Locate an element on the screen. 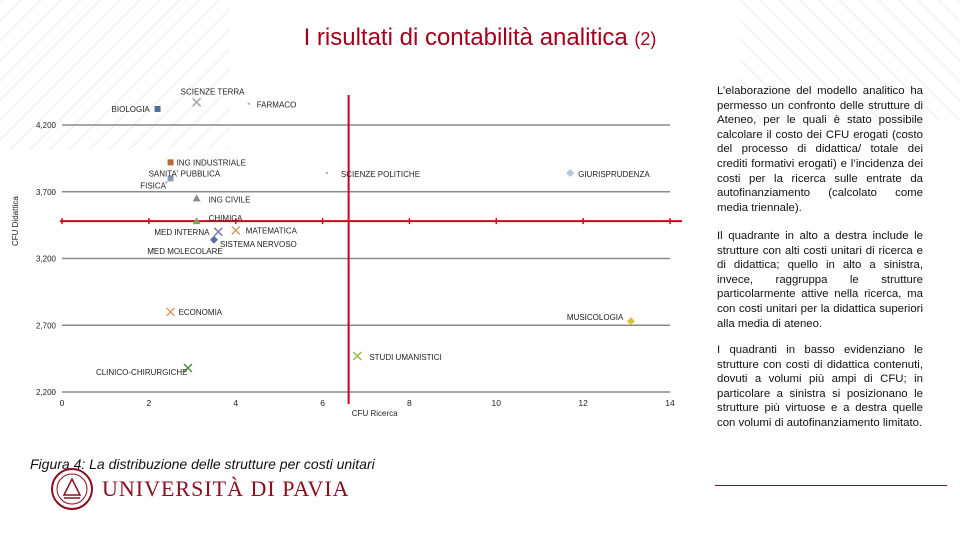  point-label: MED MOLECOLARE is located at coordinates (185, 251).